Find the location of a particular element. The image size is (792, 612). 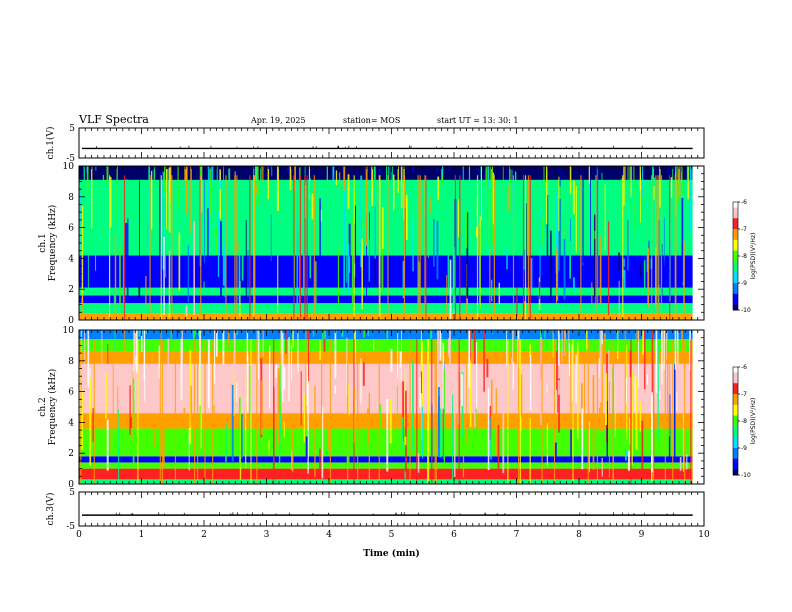

x-tick-label: 7 is located at coordinates (517, 535).